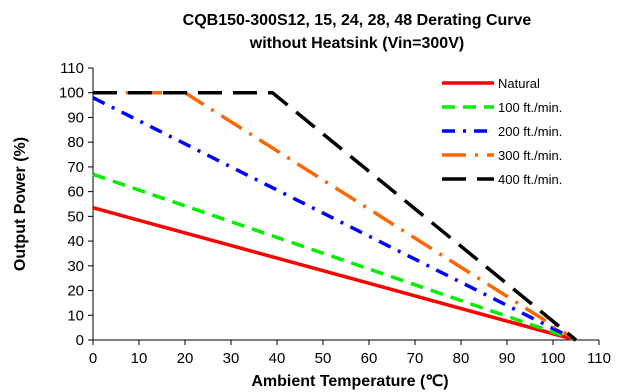 The height and width of the screenshot is (392, 624). Describe the element at coordinates (277, 358) in the screenshot. I see `x-tick-label: 40` at that location.